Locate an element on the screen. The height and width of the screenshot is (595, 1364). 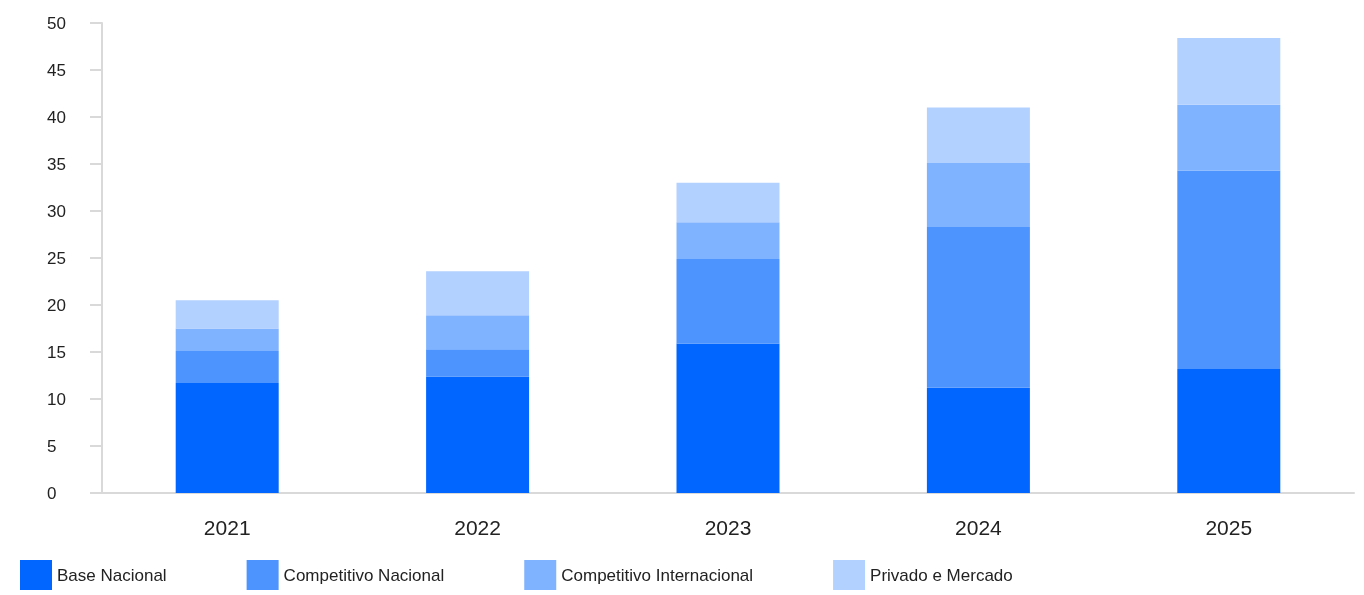
y-tick-label: 15 is located at coordinates (56, 352).